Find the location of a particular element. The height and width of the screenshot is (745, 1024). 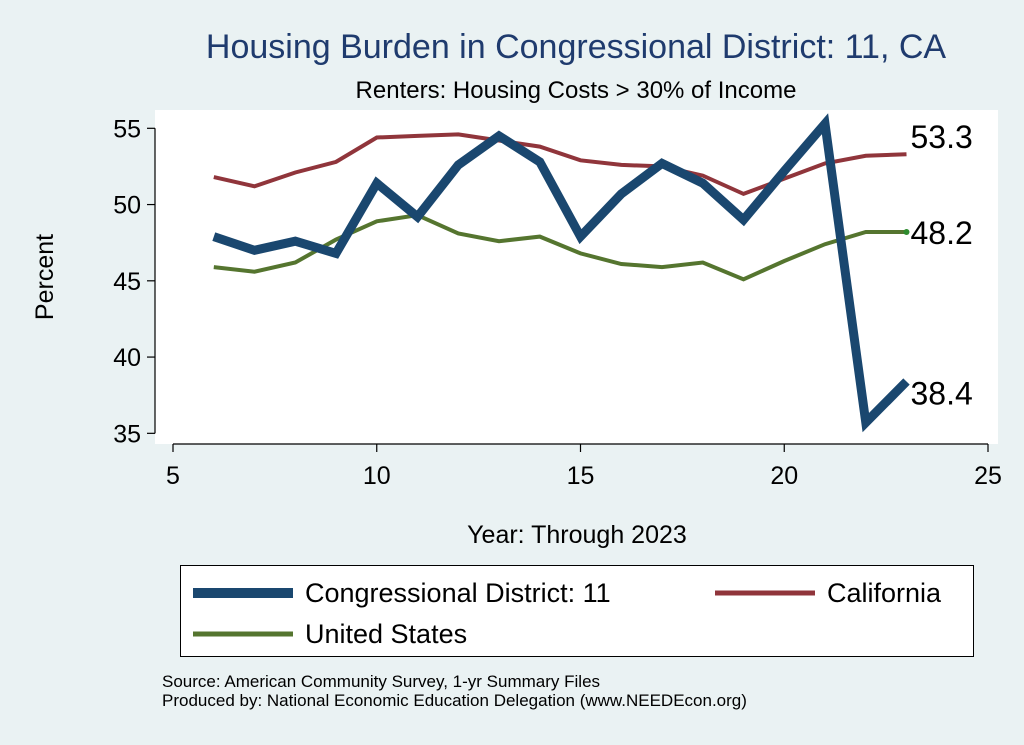

legend-item-california: California is located at coordinates (840, 593).